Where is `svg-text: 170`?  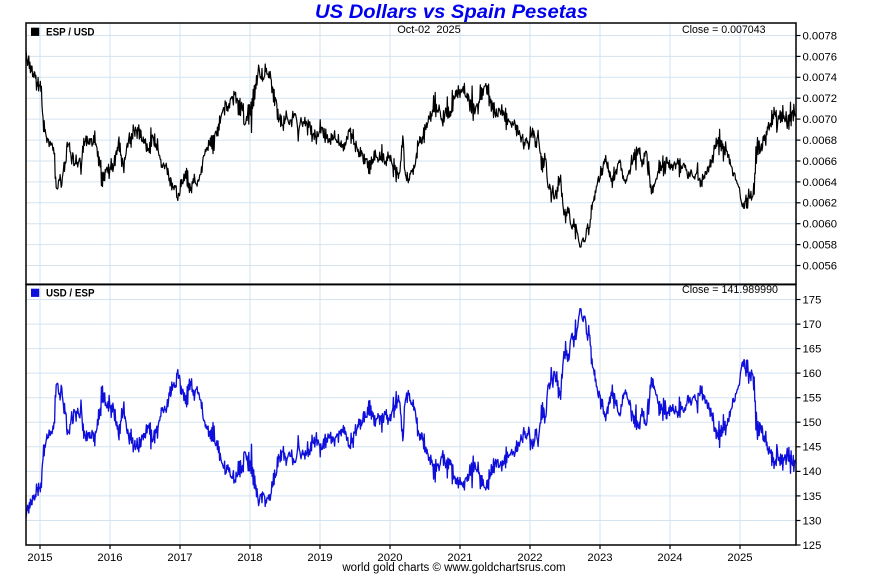
svg-text: 170 is located at coordinates (812, 325).